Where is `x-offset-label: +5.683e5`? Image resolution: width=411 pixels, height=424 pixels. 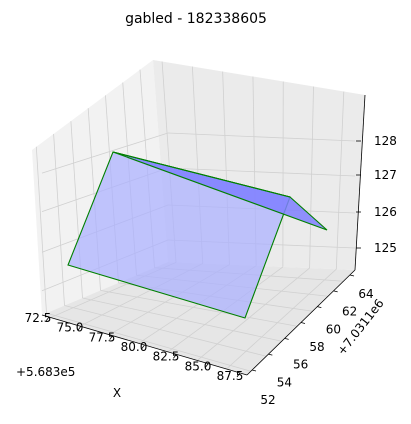 x-offset-label: +5.683e5 is located at coordinates (45, 372).